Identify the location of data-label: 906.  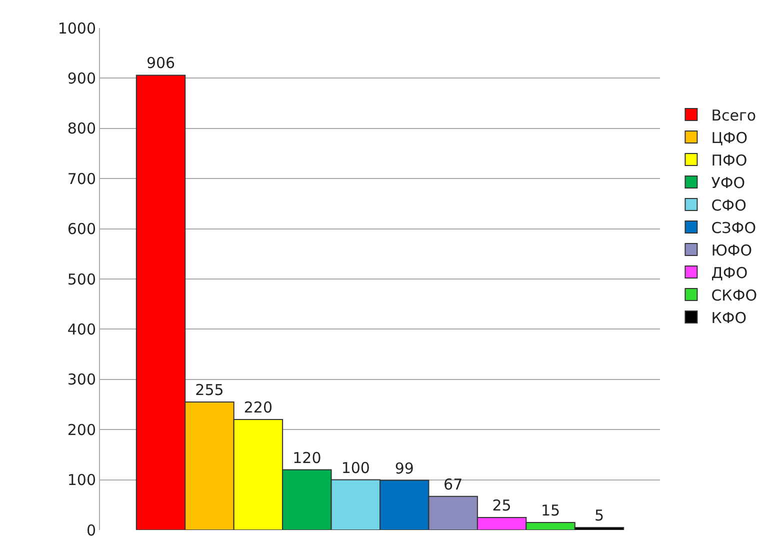
(161, 63).